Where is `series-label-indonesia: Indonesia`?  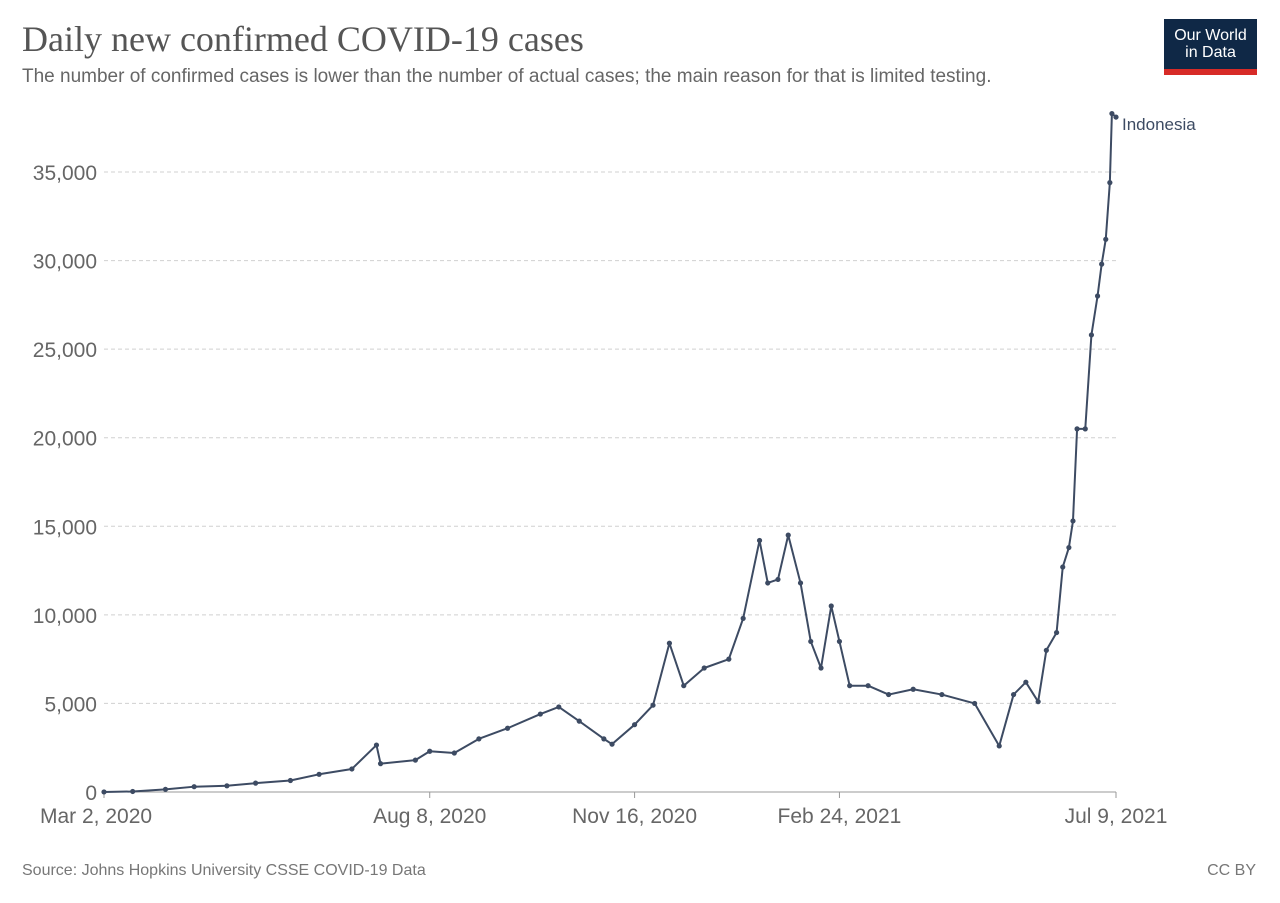
series-label-indonesia: Indonesia is located at coordinates (1159, 124).